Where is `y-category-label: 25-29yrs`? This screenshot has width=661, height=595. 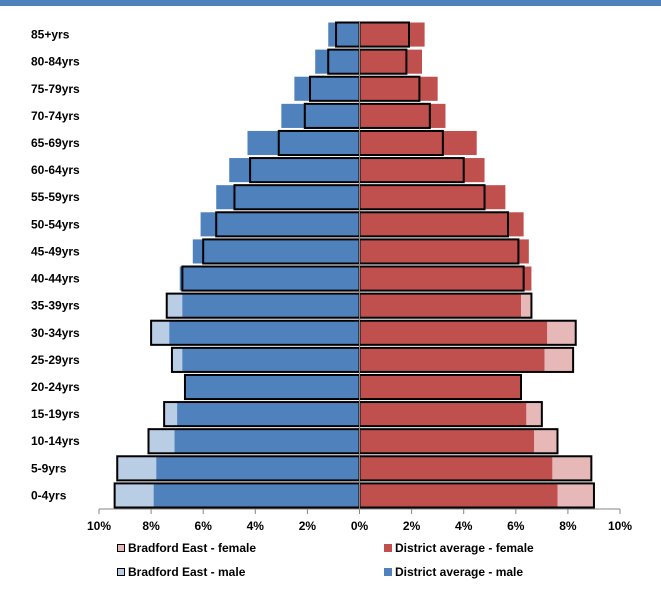 y-category-label: 25-29yrs is located at coordinates (55, 360).